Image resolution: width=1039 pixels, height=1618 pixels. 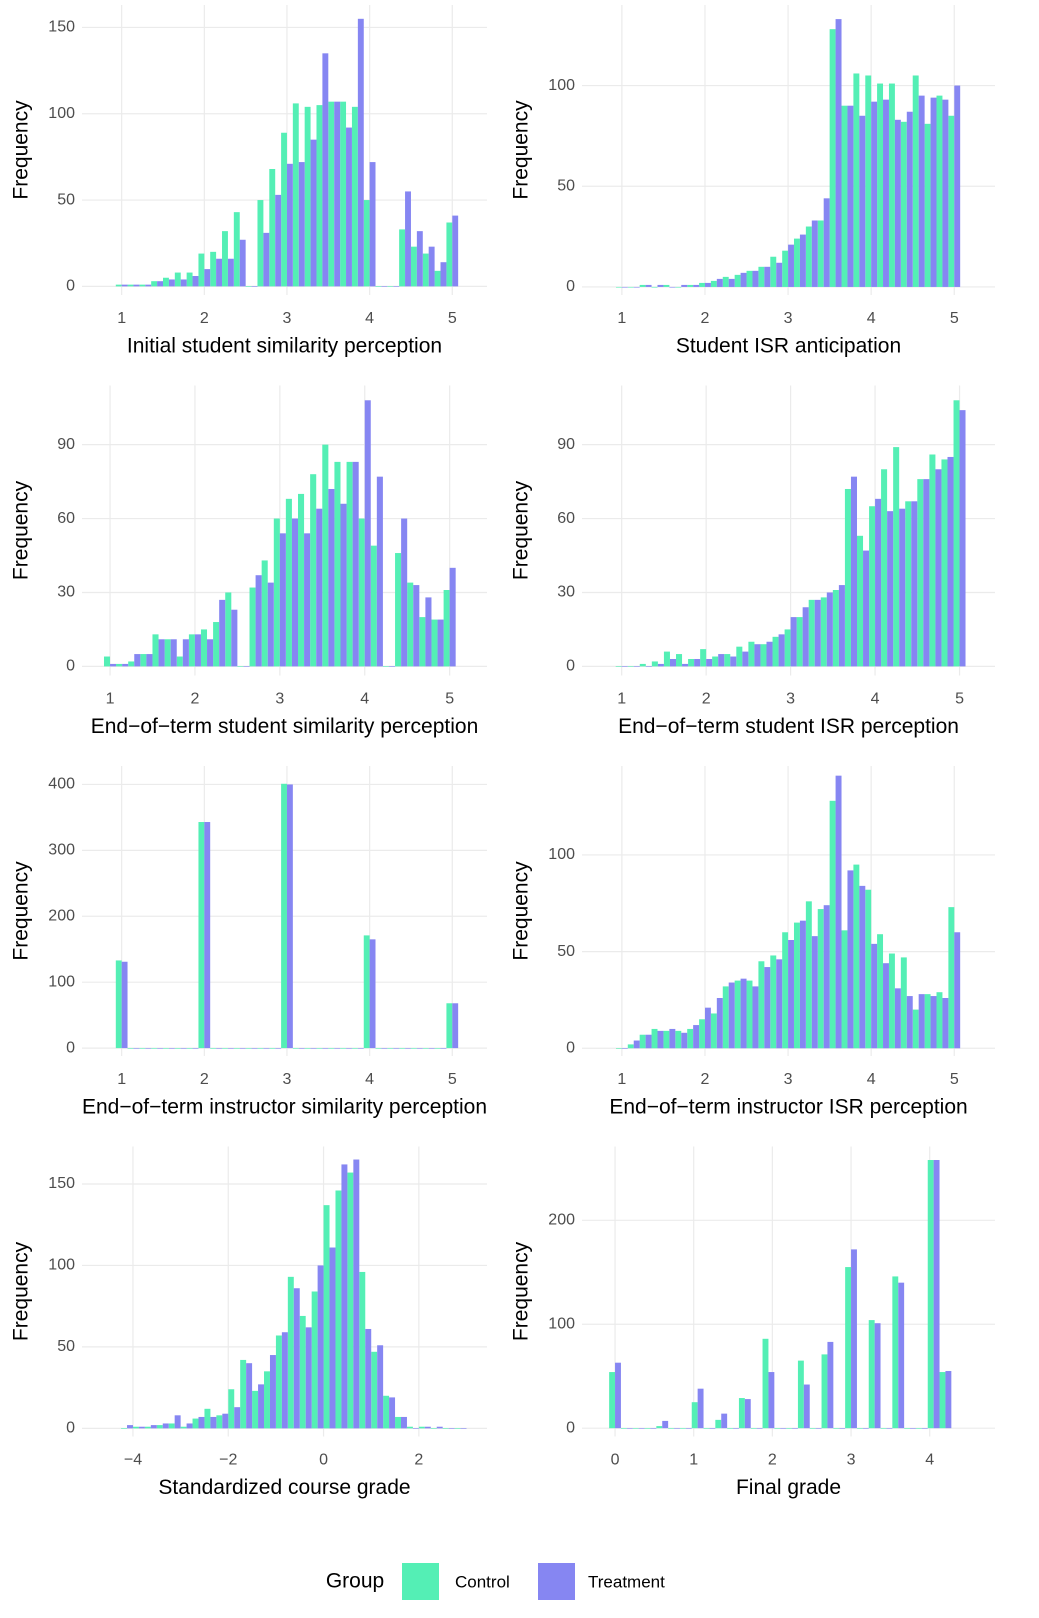 I want to click on y-tick-label: 60, so click(x=566, y=518).